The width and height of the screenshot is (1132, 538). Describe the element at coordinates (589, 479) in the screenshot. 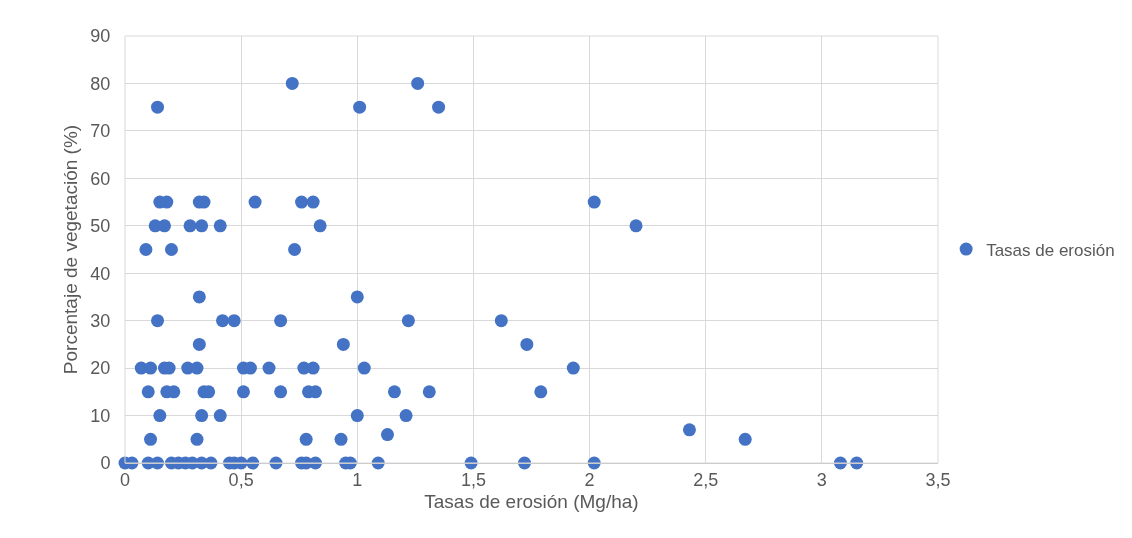

I see `x-tick-label: 2` at that location.